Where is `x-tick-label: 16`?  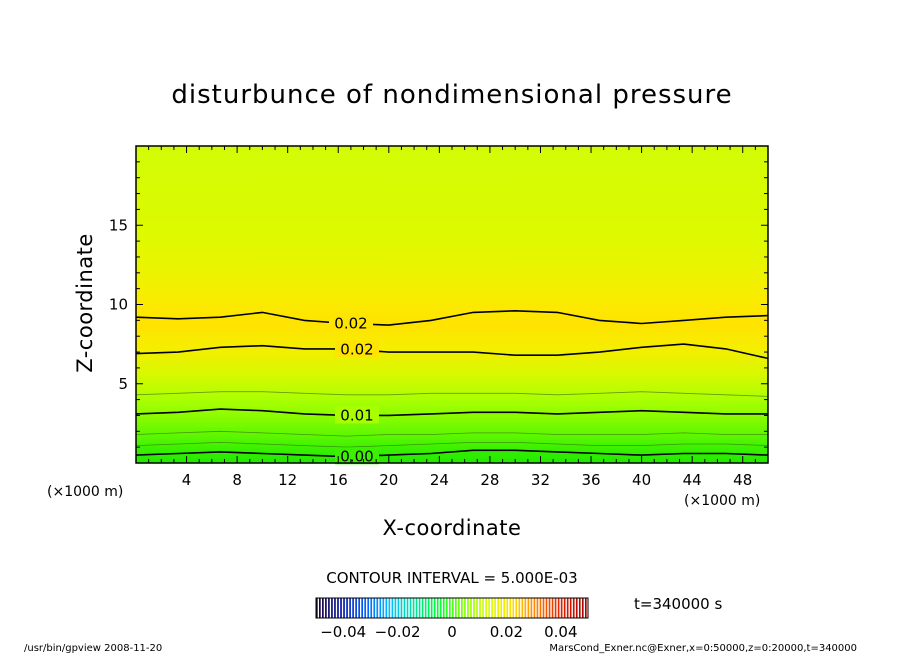
x-tick-label: 16 is located at coordinates (338, 480).